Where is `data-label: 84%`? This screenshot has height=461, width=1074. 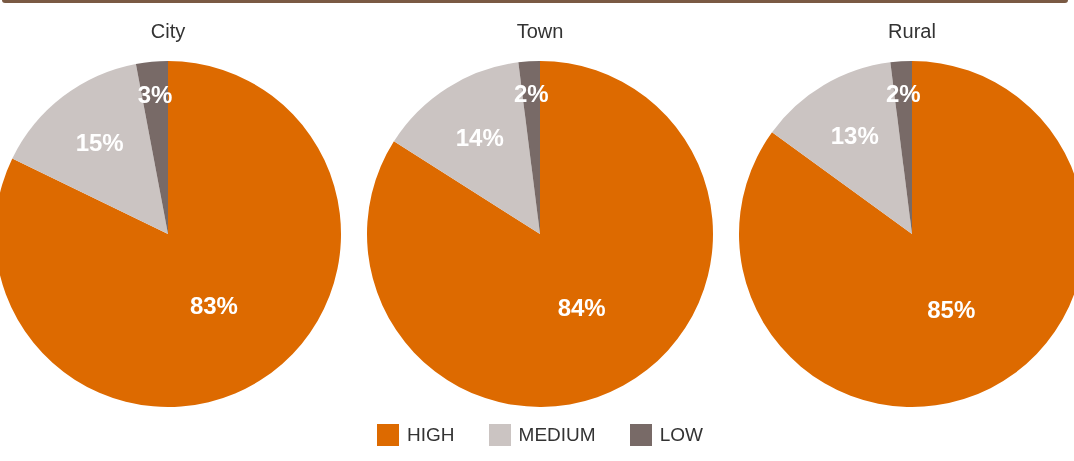 data-label: 84% is located at coordinates (581, 308).